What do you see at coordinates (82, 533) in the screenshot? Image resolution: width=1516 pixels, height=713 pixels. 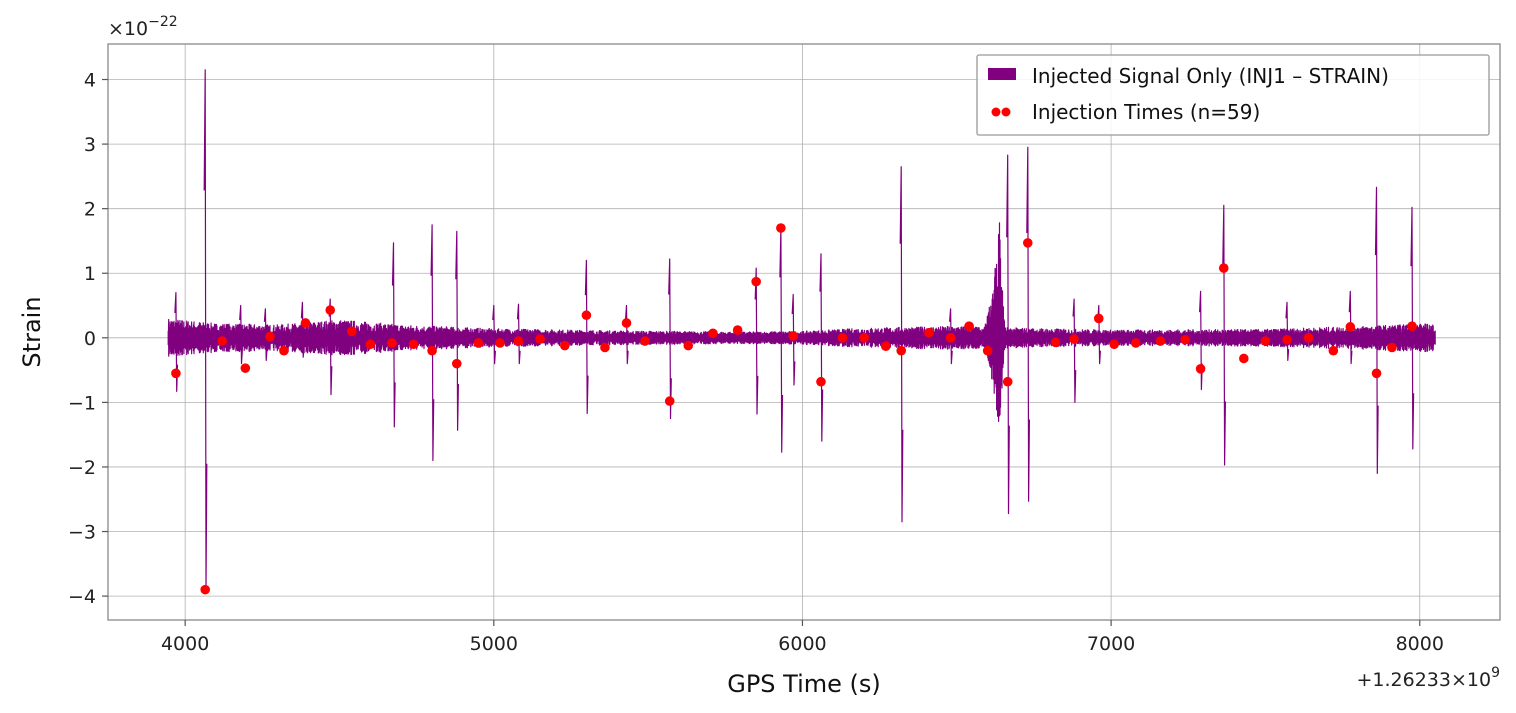 I see `y-tick-label: −3` at bounding box center [82, 533].